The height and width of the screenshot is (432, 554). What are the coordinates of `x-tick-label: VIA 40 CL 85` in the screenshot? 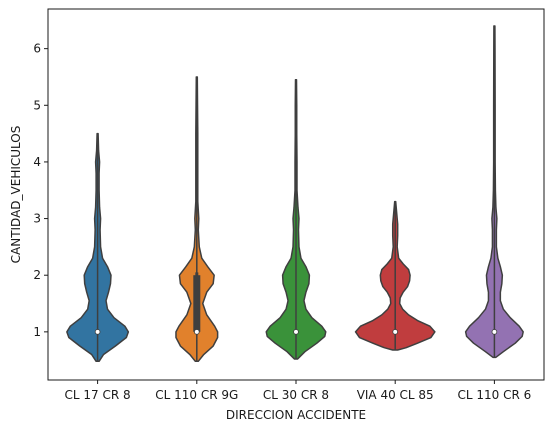 It's located at (395, 395).